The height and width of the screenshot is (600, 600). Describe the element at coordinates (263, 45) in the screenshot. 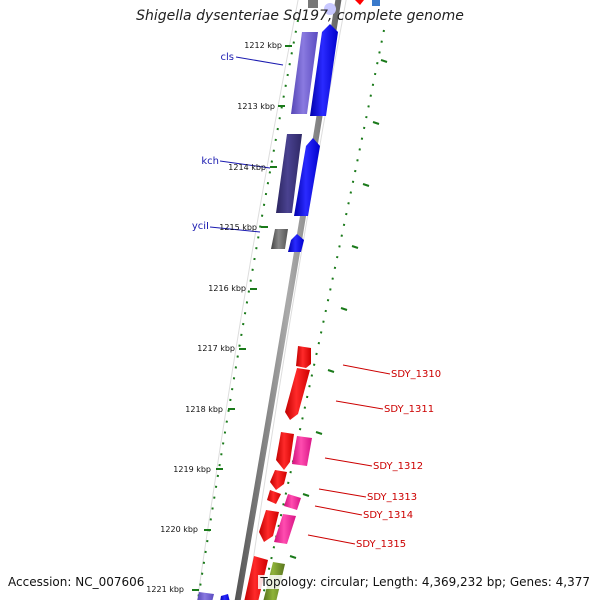

I see `kbp-label: 1212 kbp` at that location.